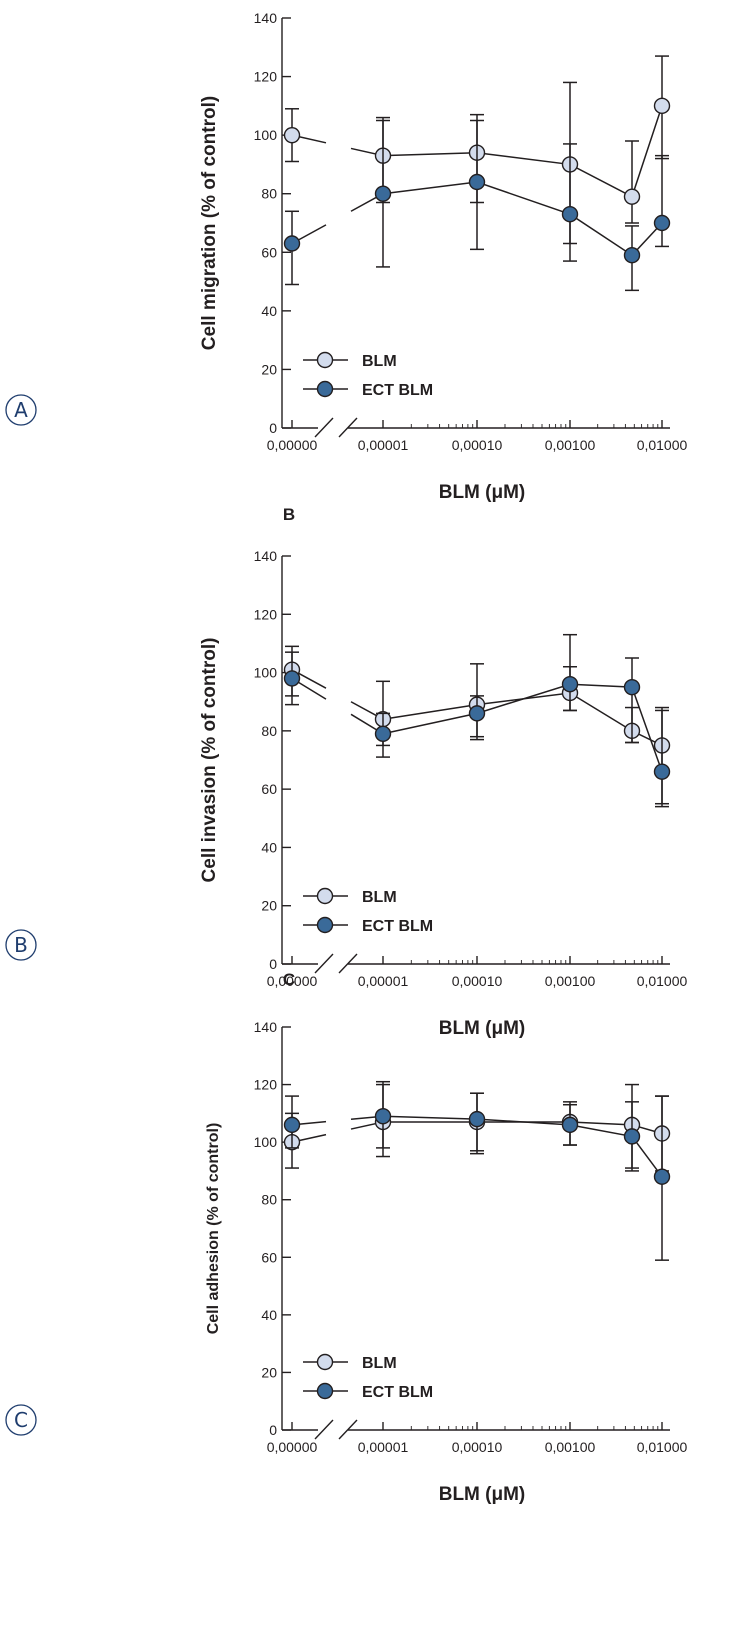 The width and height of the screenshot is (729, 1638). I want to click on y-axis-title: Cell migration (% of control), so click(209, 223).